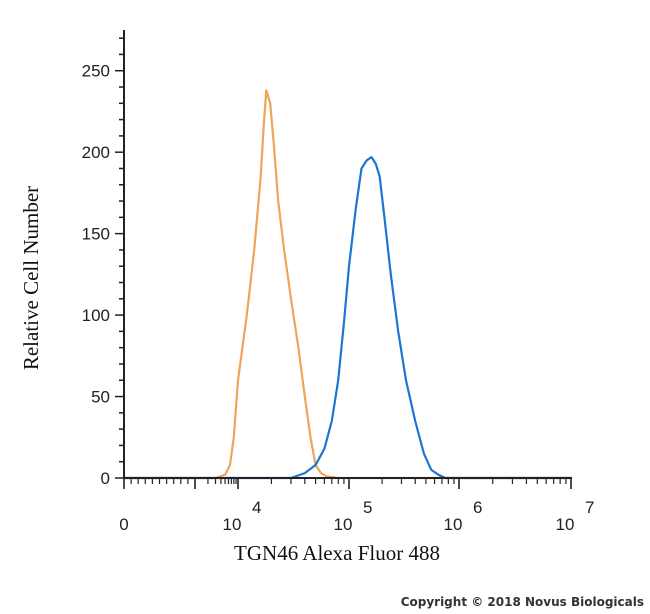 This screenshot has width=650, height=614. What do you see at coordinates (103, 262) in the screenshot?
I see `y-axis-ticks: 0 50 100 150 200 250` at bounding box center [103, 262].